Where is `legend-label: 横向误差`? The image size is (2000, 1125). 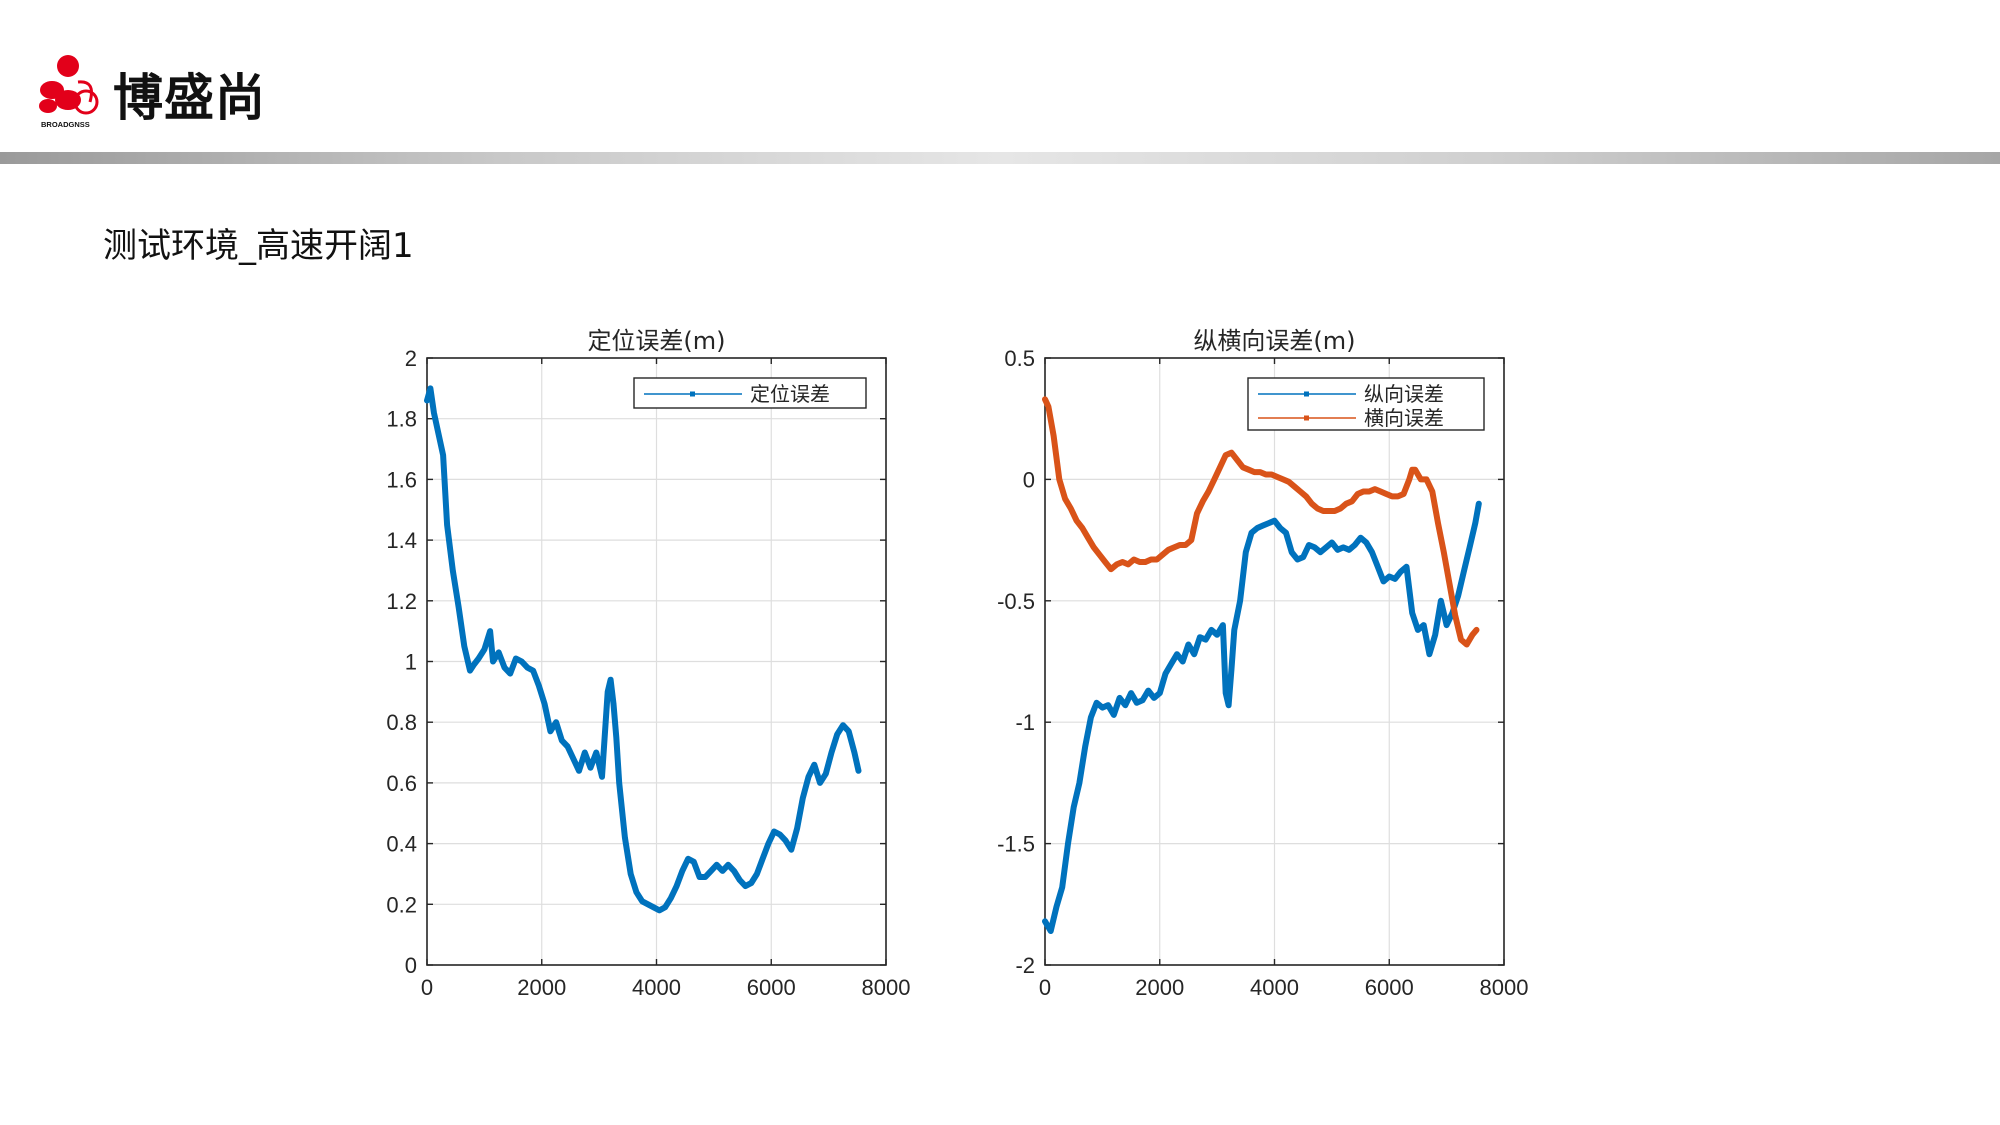 legend-label: 横向误差 is located at coordinates (1404, 418).